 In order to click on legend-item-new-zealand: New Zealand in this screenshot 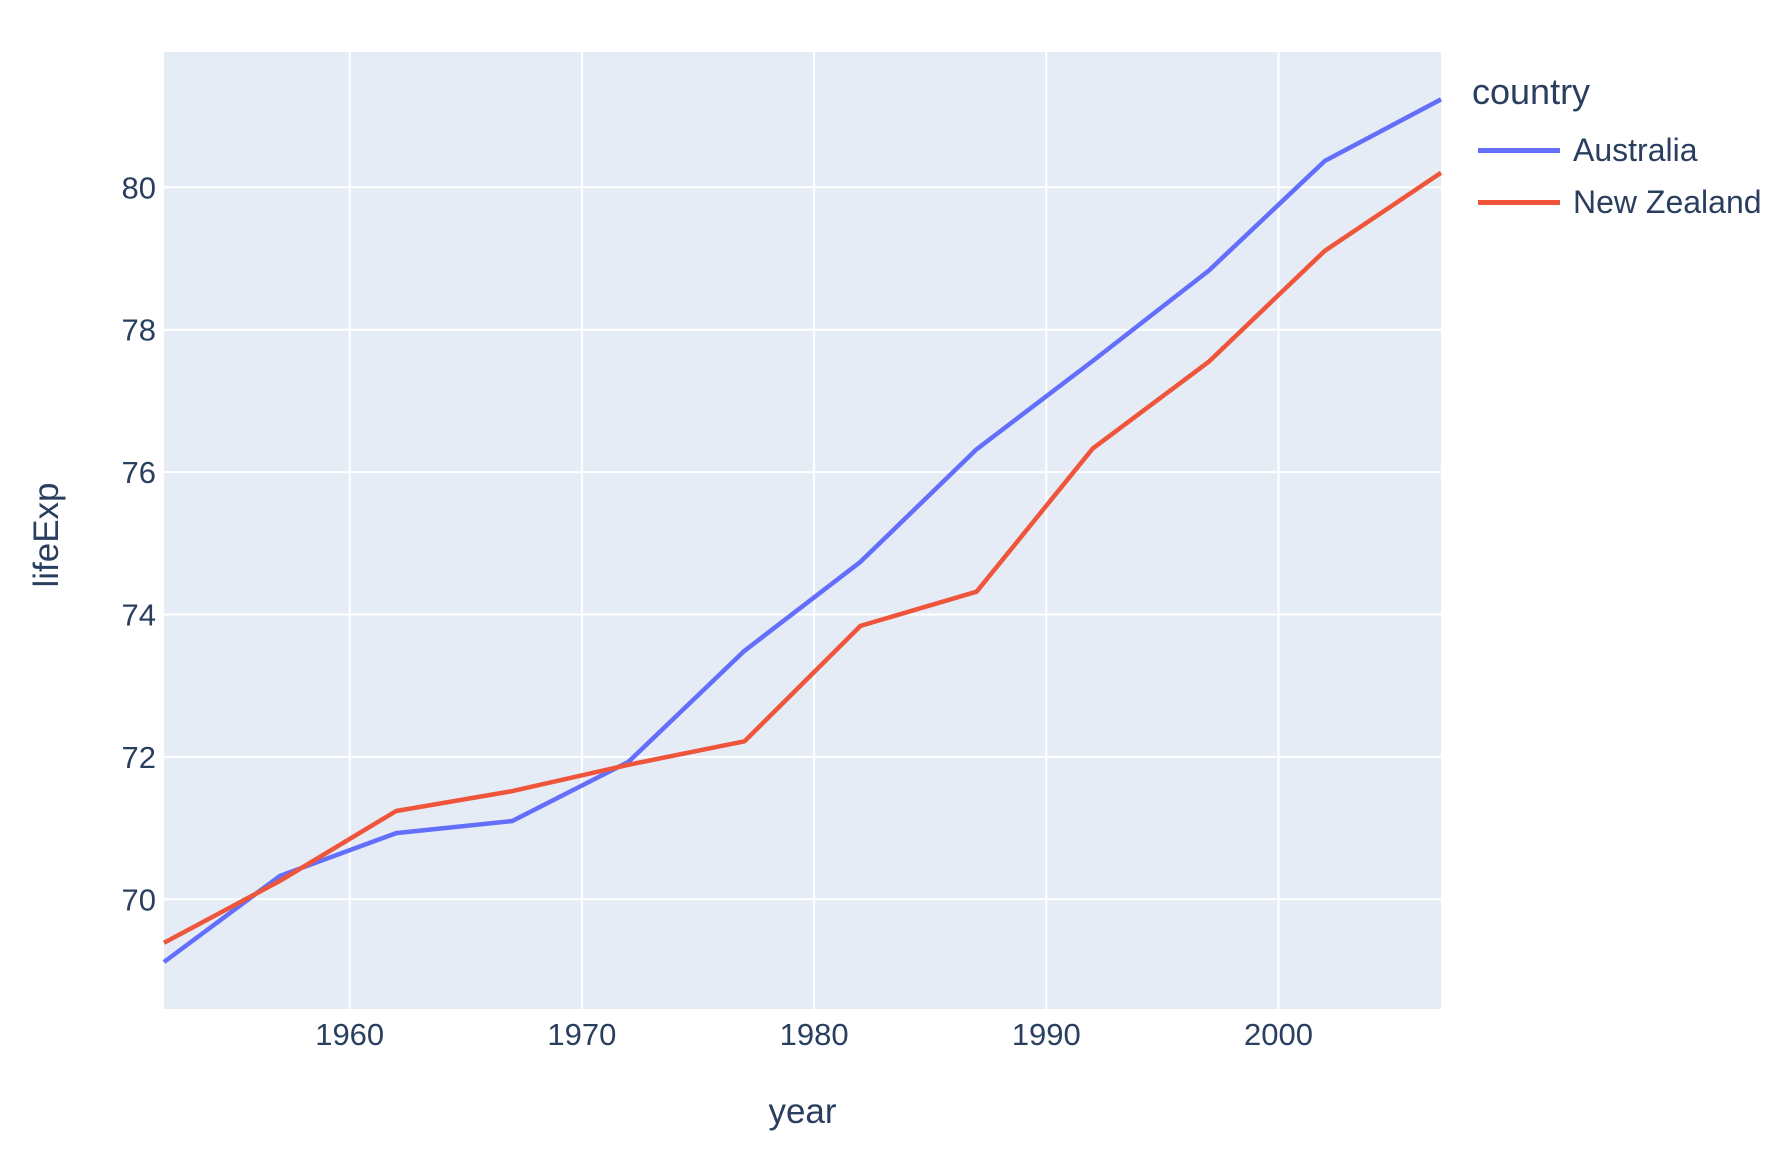, I will do `click(1617, 202)`.